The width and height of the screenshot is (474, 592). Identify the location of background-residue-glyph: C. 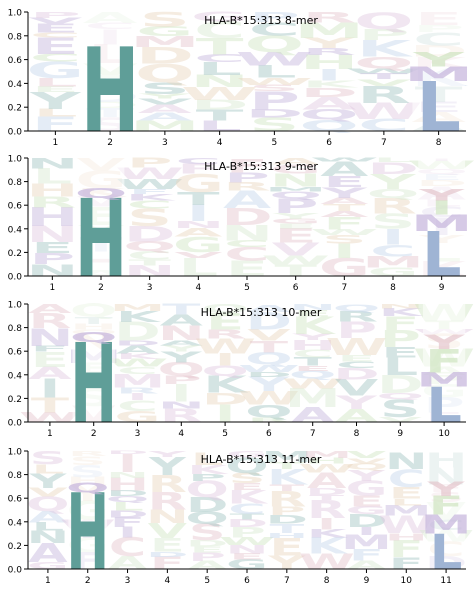
(274, 29).